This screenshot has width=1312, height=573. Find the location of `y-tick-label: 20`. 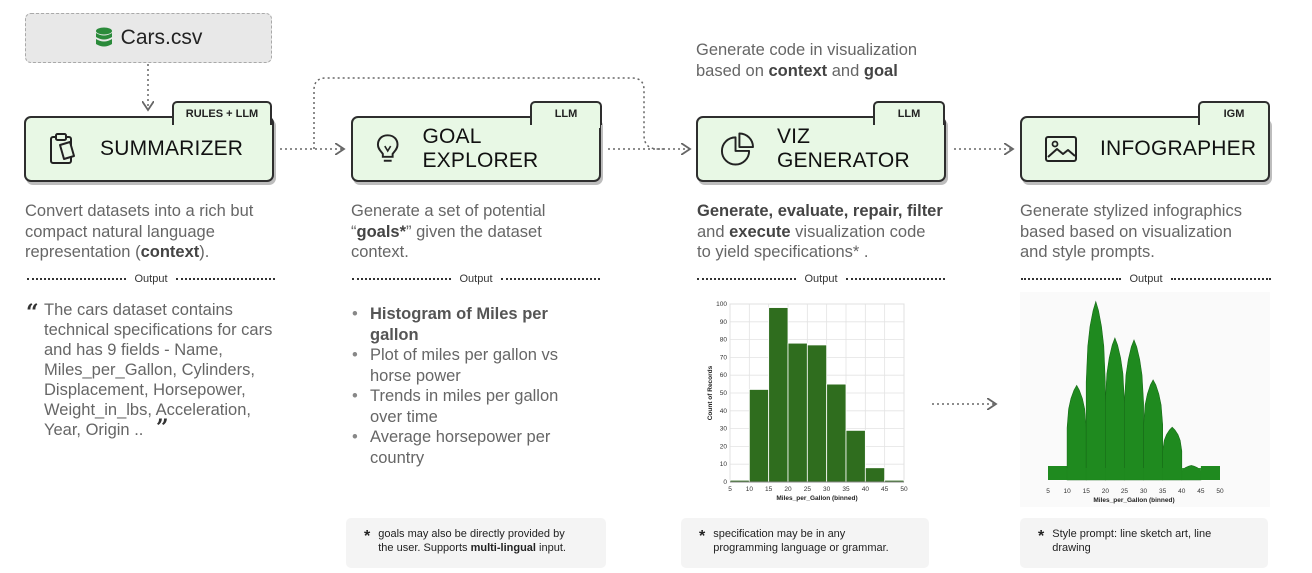

y-tick-label: 20 is located at coordinates (724, 446).